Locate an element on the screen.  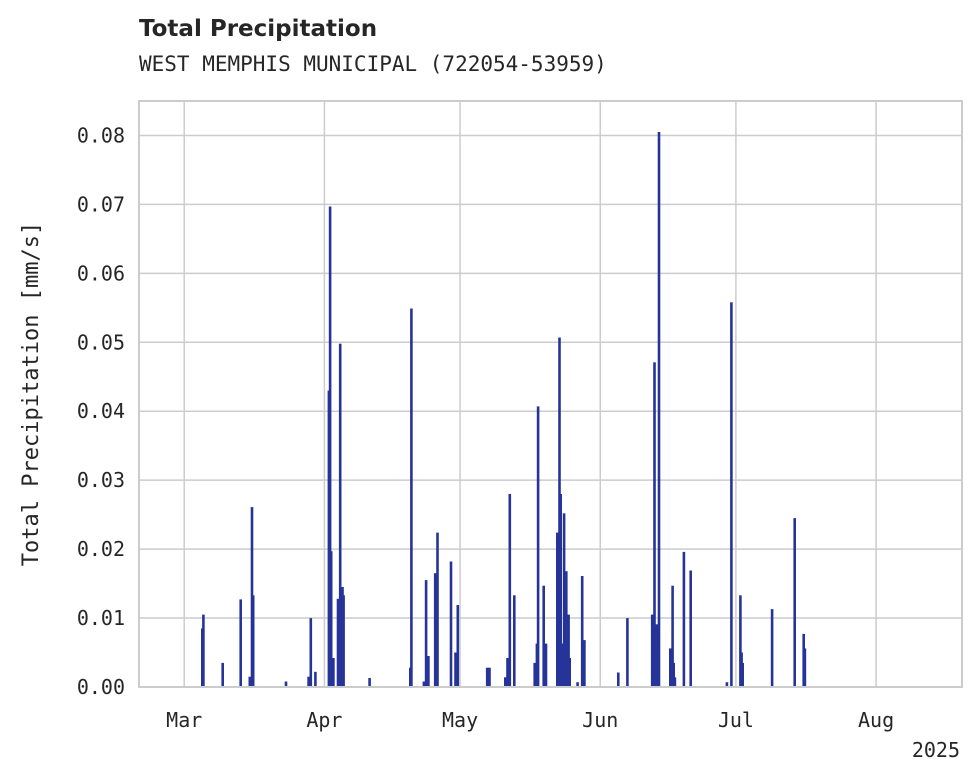
y-tick-label: 0.01 is located at coordinates (101, 618).